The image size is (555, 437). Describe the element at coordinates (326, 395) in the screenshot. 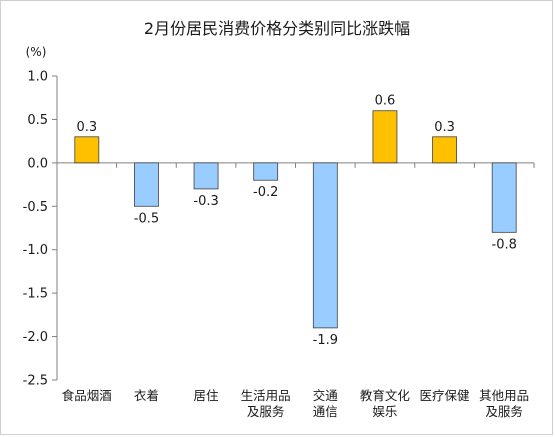

I see `category-label: 交通` at that location.